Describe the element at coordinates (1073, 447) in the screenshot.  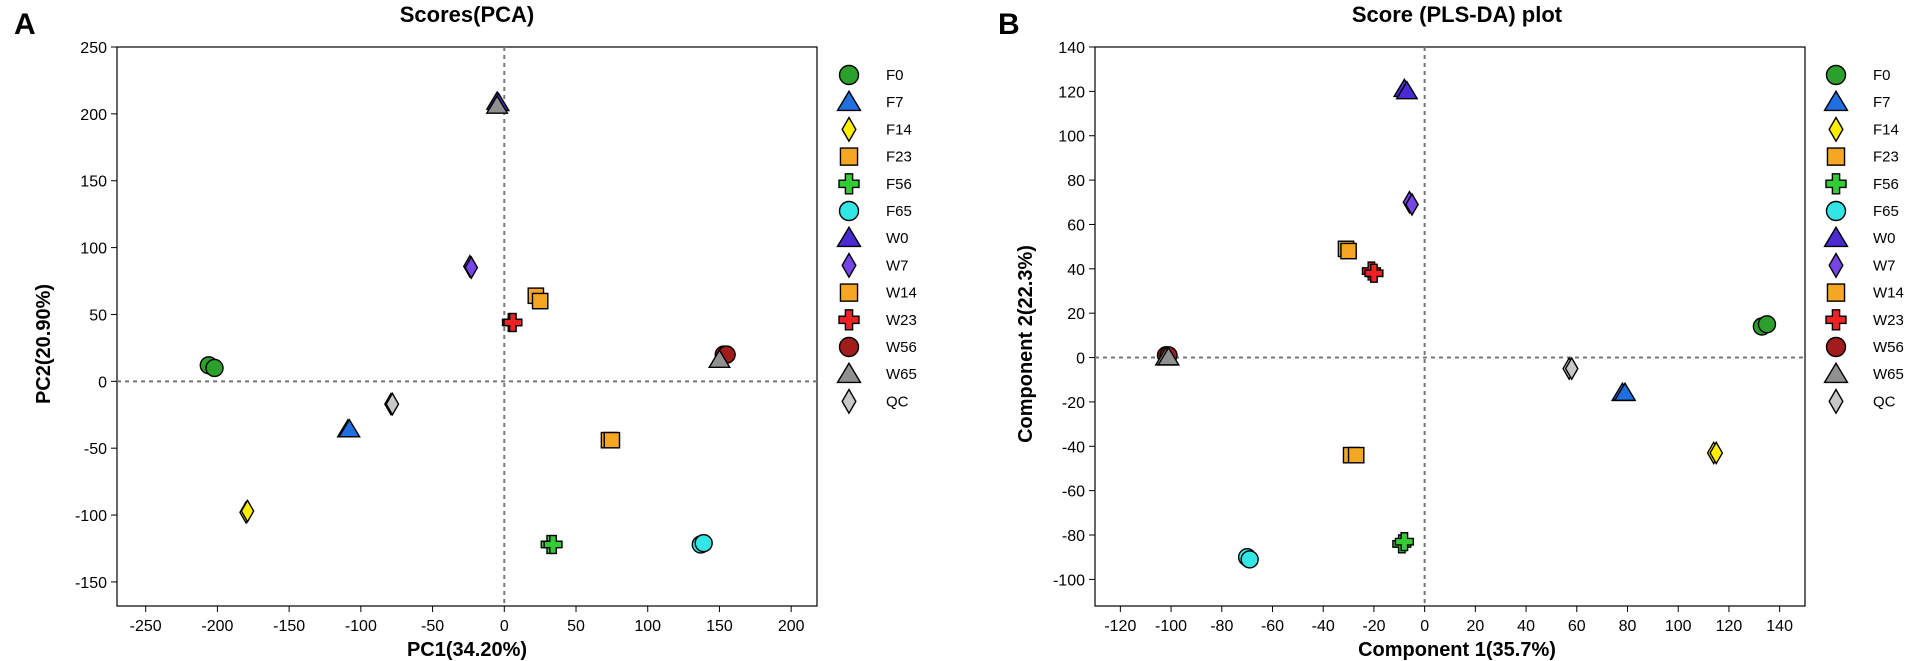
I see `y-tick-label: -40` at that location.